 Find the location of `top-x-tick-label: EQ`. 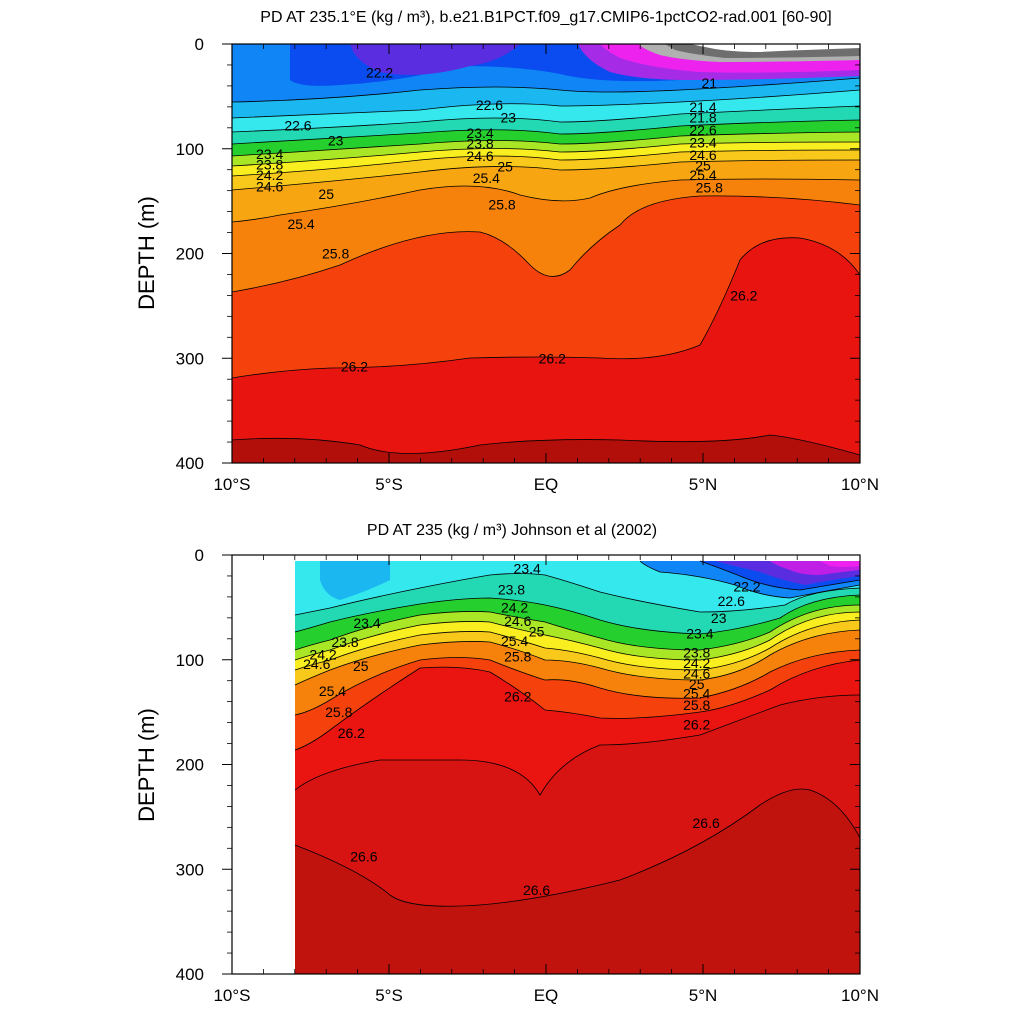

top-x-tick-label: EQ is located at coordinates (546, 484).